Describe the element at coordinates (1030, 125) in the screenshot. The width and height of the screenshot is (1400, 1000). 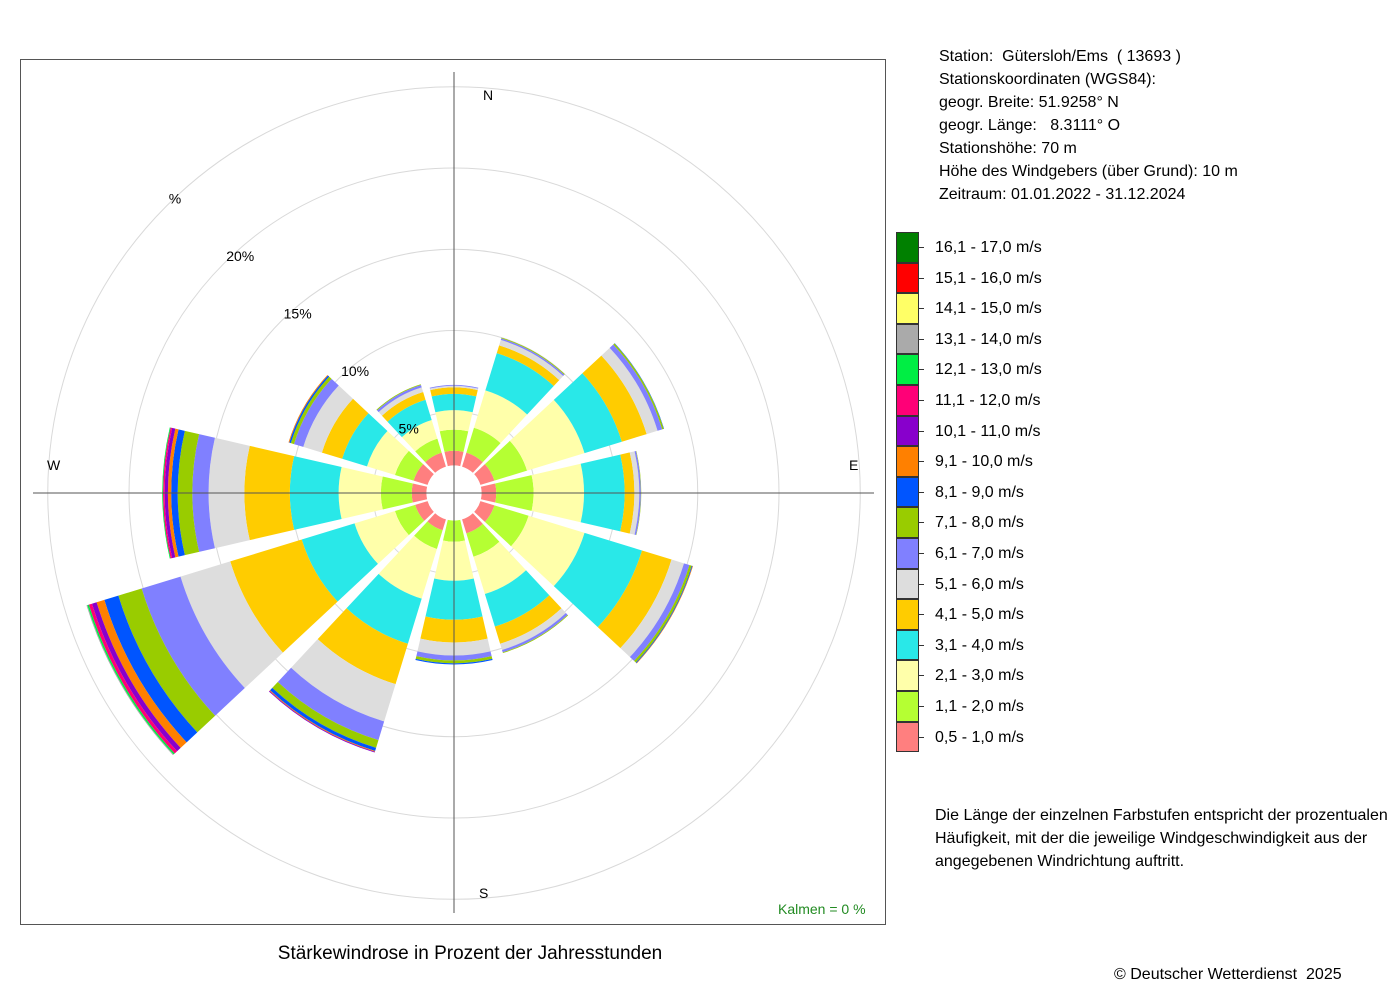
I see `station-longitude: geogr. Länge: 8.3111° O` at that location.